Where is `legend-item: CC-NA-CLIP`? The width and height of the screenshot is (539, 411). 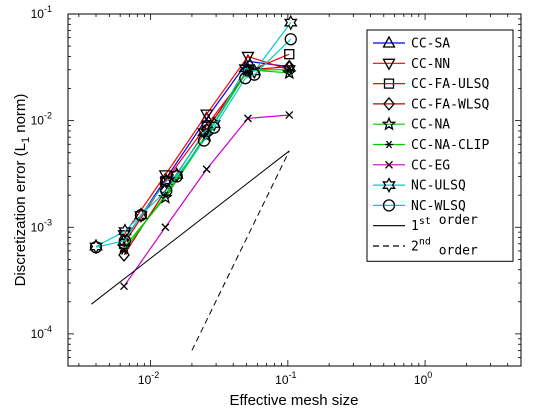
legend-item: CC-NA-CLIP is located at coordinates (431, 145).